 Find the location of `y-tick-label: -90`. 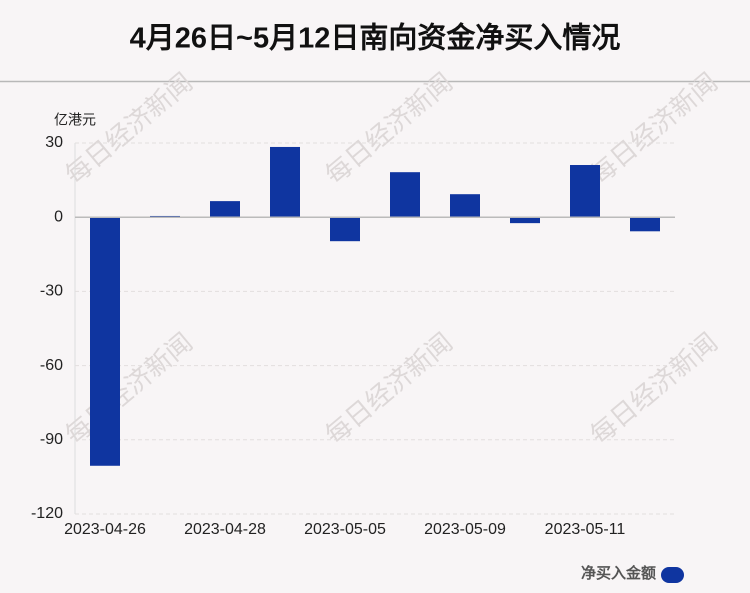

y-tick-label: -90 is located at coordinates (51, 439).